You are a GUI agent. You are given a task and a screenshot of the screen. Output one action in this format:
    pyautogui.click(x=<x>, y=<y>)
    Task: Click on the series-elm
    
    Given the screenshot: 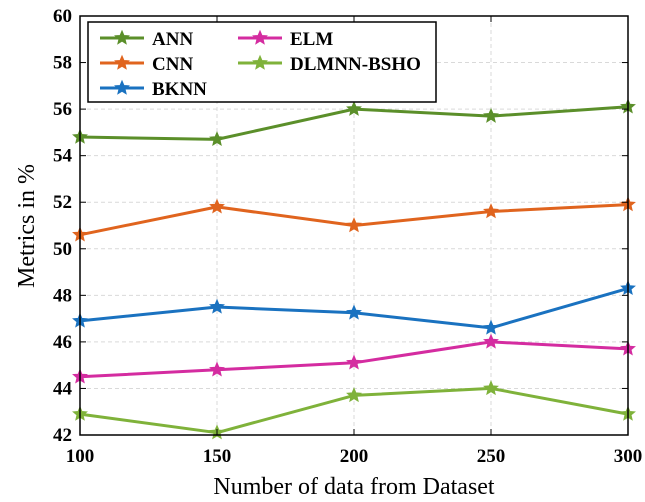 What is the action you would take?
    pyautogui.click(x=354, y=358)
    